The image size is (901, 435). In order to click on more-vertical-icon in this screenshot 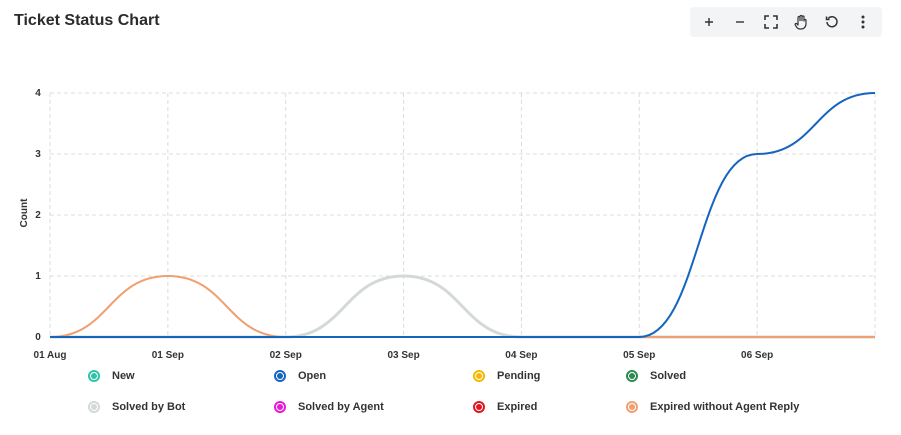, I will do `click(863, 22)`.